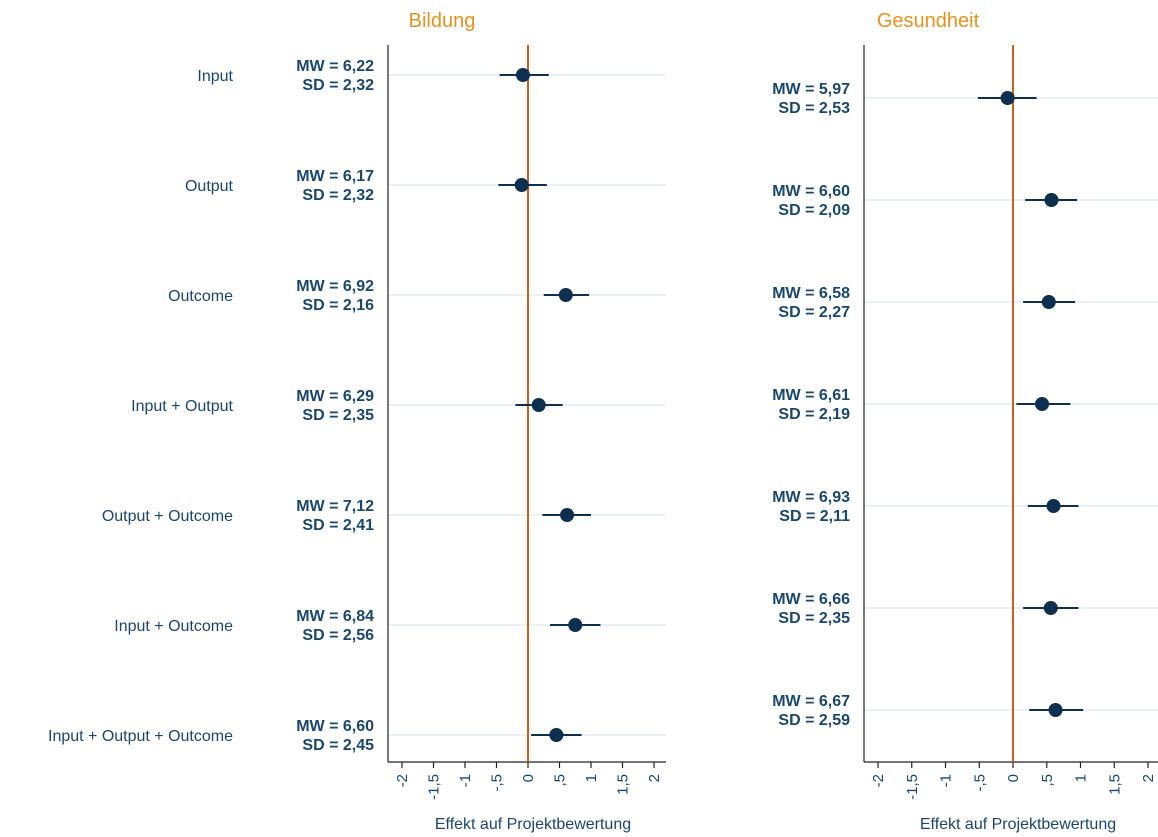 This screenshot has height=837, width=1158. Describe the element at coordinates (335, 396) in the screenshot. I see `mean-label: MW = 6,29` at that location.